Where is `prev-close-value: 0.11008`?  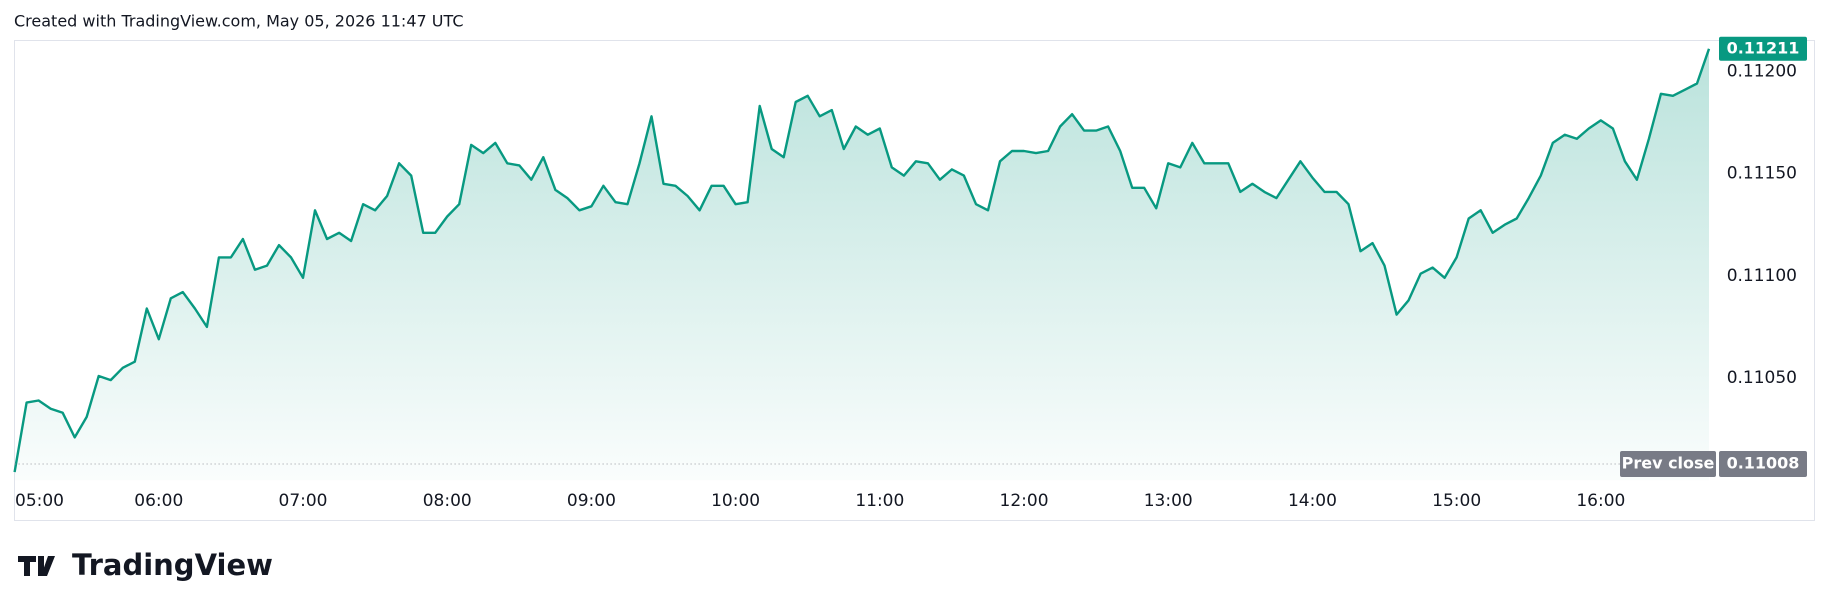
prev-close-value: 0.11008 is located at coordinates (1763, 462).